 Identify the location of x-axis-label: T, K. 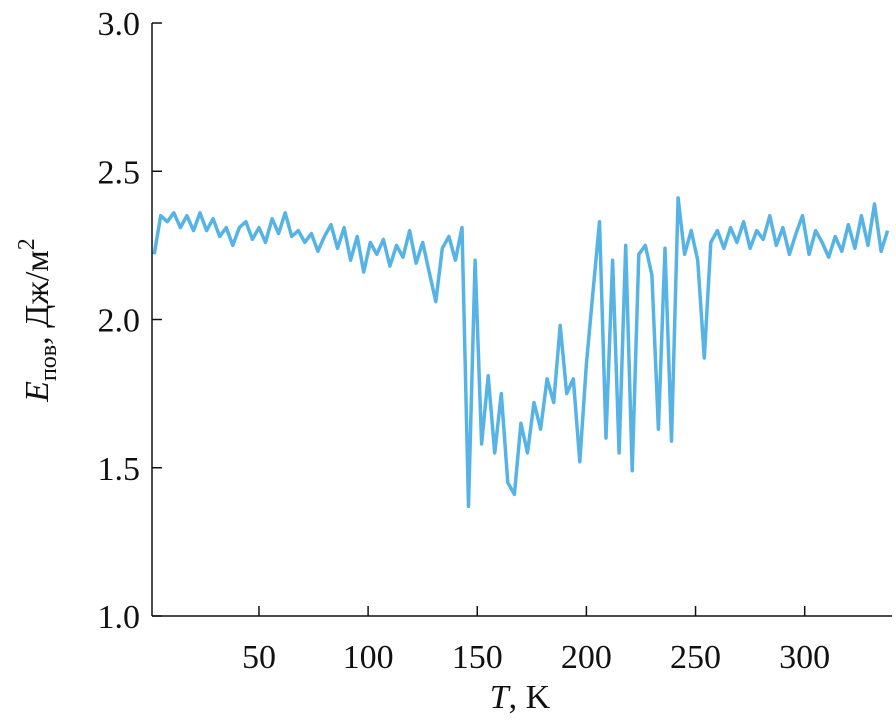
(520, 697).